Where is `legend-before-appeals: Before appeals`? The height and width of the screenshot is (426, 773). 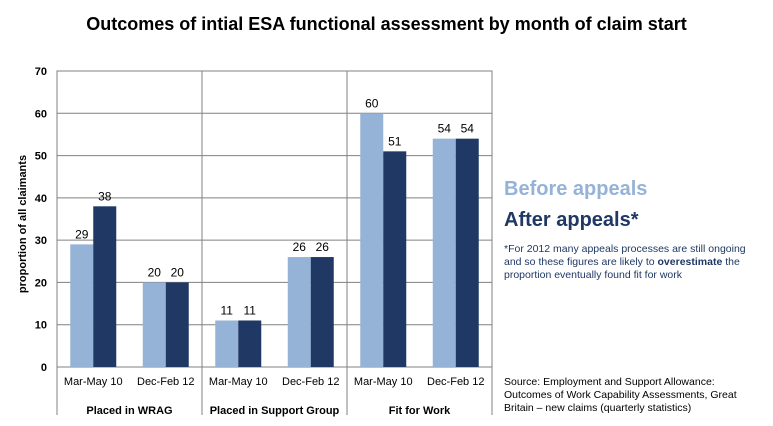 legend-before-appeals: Before appeals is located at coordinates (576, 189).